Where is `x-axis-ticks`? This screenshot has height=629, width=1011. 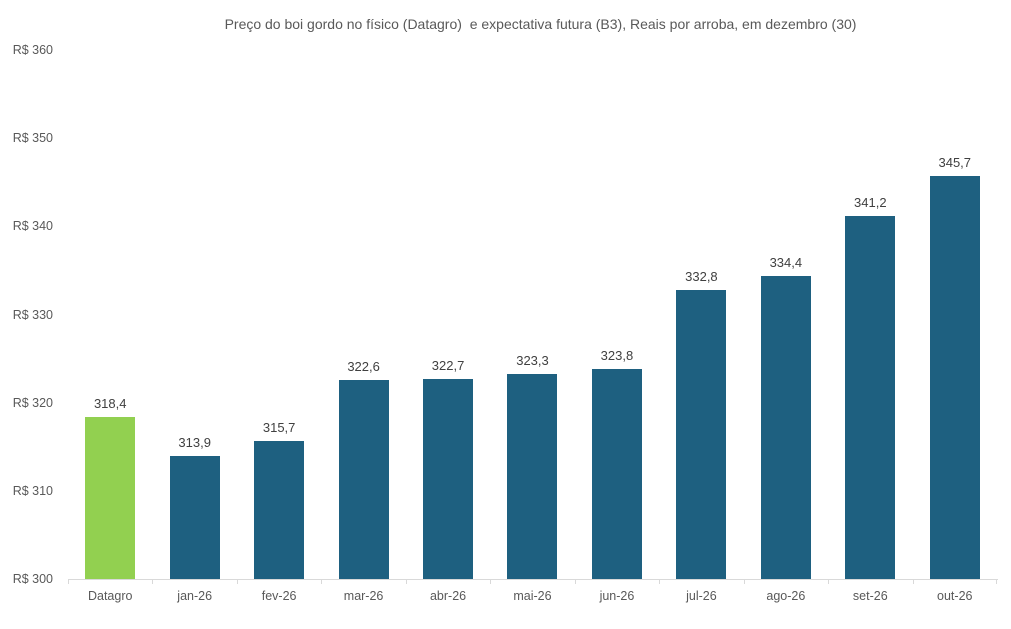
x-axis-ticks is located at coordinates (532, 581).